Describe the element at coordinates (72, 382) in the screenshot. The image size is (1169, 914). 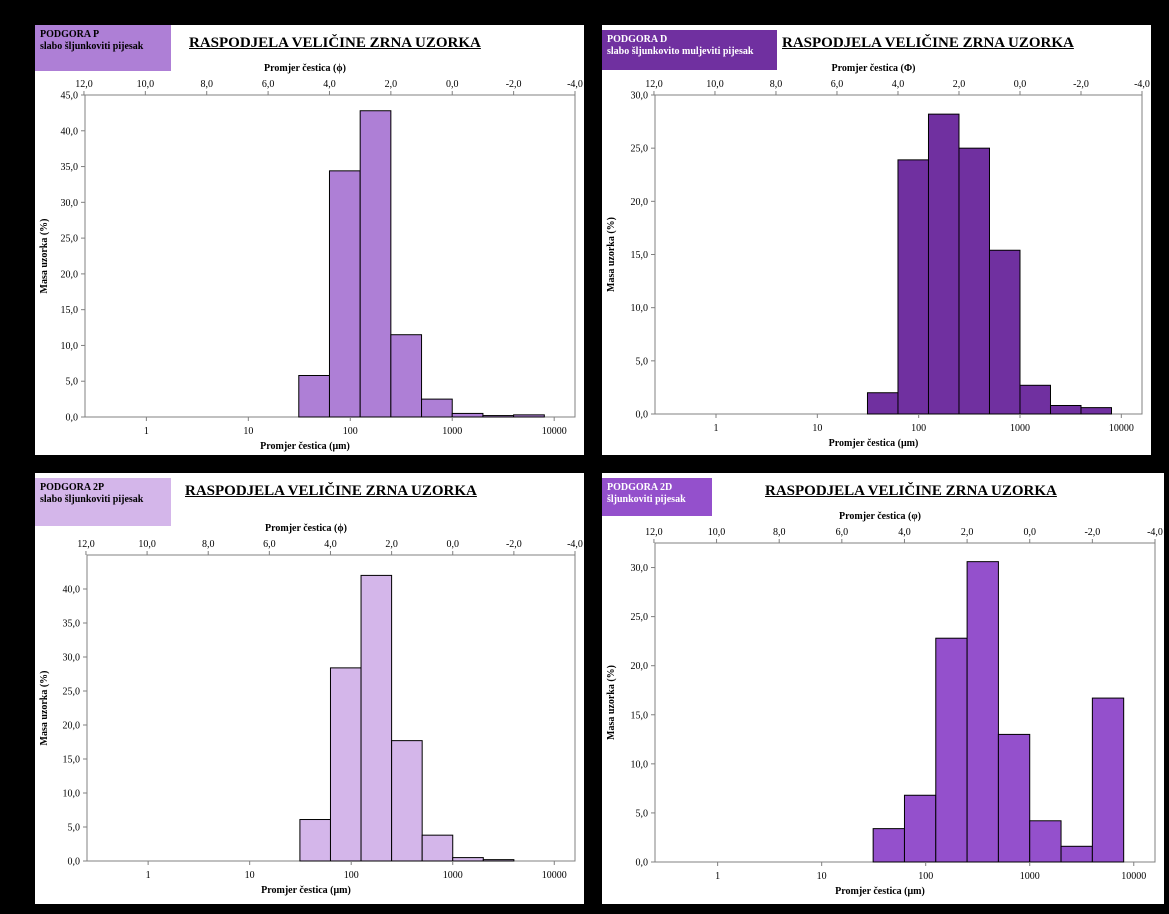
I see `y-tick-label: 5,0` at that location.